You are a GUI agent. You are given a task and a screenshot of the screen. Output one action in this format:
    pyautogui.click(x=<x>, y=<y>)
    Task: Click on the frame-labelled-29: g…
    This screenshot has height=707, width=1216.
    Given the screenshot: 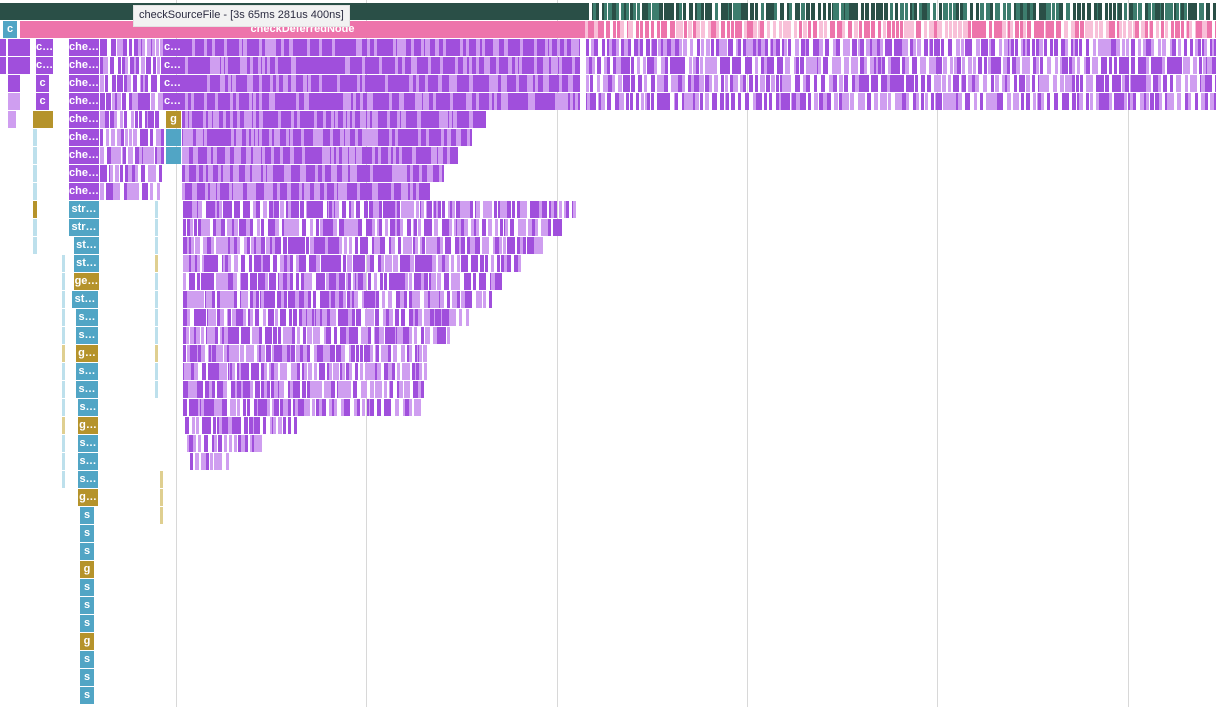 What is the action you would take?
    pyautogui.click(x=87, y=353)
    